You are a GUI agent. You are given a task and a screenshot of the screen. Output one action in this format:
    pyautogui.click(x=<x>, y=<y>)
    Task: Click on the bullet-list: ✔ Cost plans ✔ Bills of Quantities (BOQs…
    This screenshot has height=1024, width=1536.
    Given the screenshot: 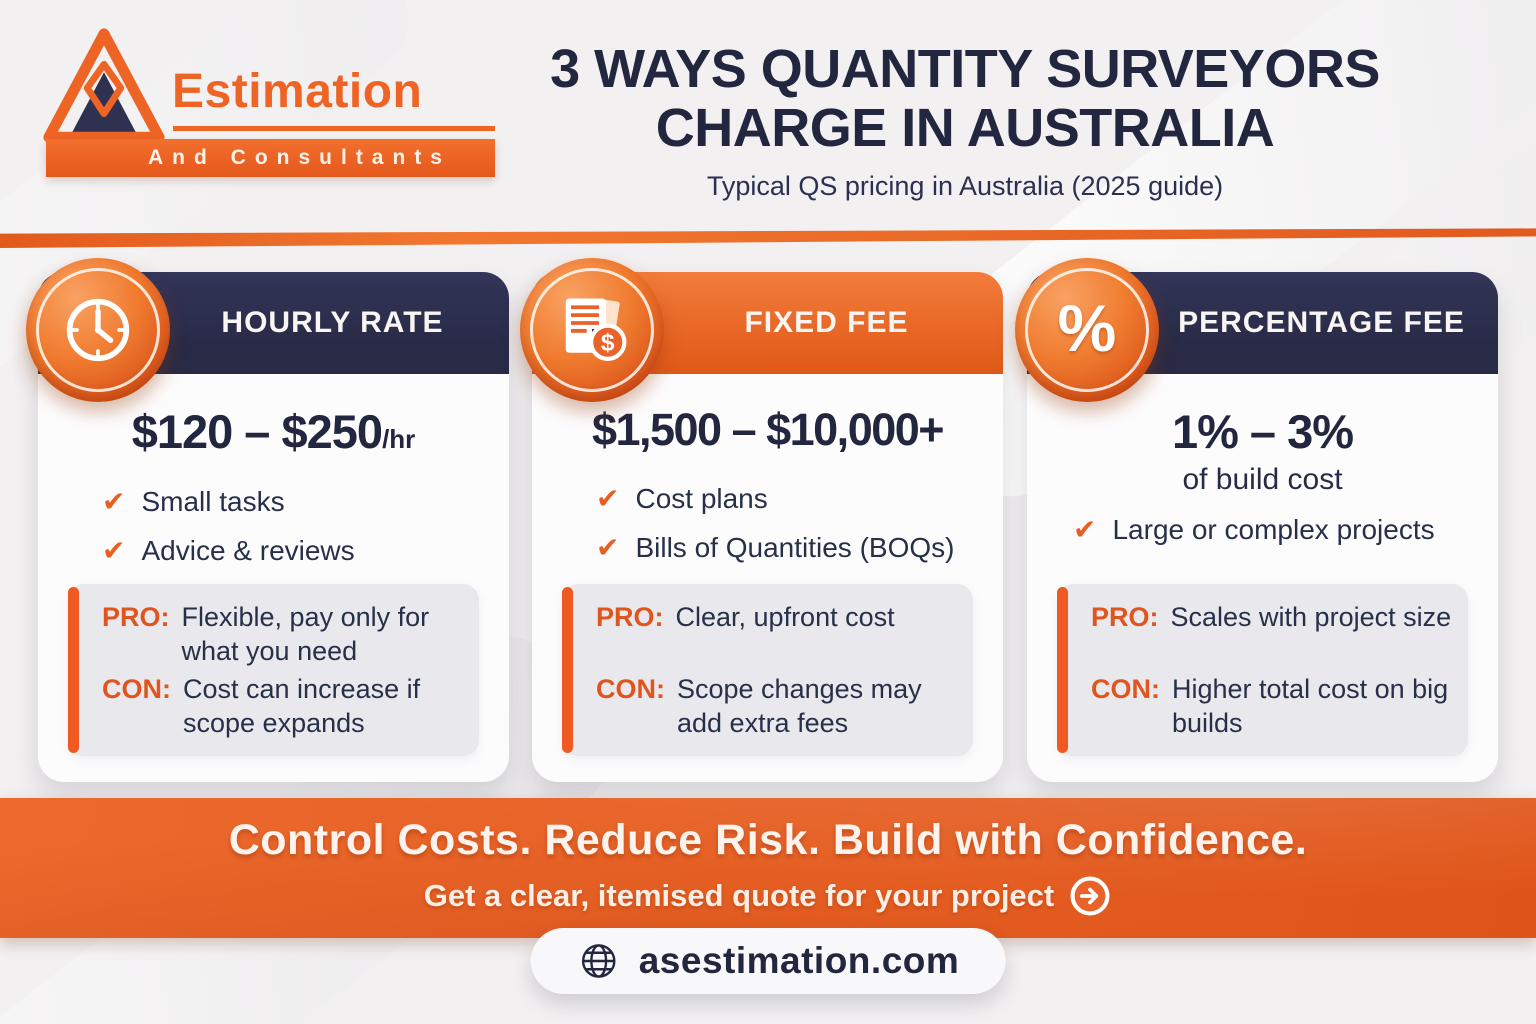 What is the action you would take?
    pyautogui.click(x=767, y=523)
    